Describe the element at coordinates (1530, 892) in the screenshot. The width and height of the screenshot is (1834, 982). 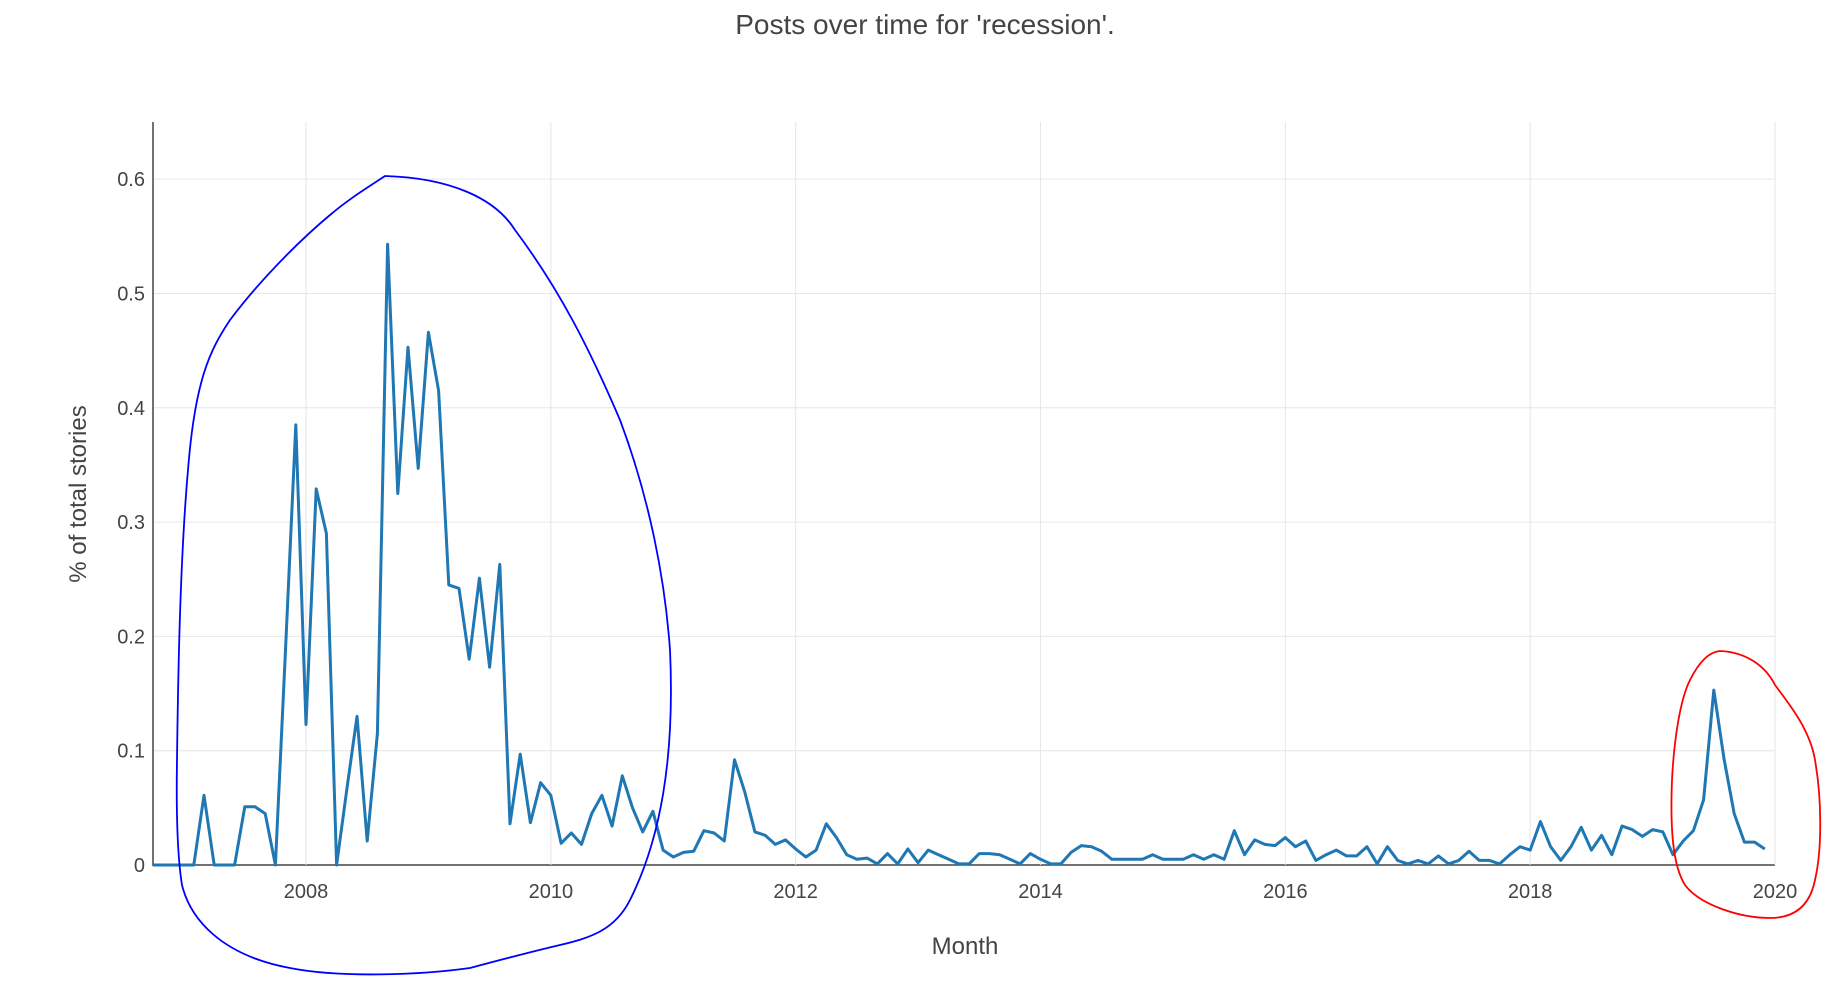
I see `x-tick-label: 2018` at that location.